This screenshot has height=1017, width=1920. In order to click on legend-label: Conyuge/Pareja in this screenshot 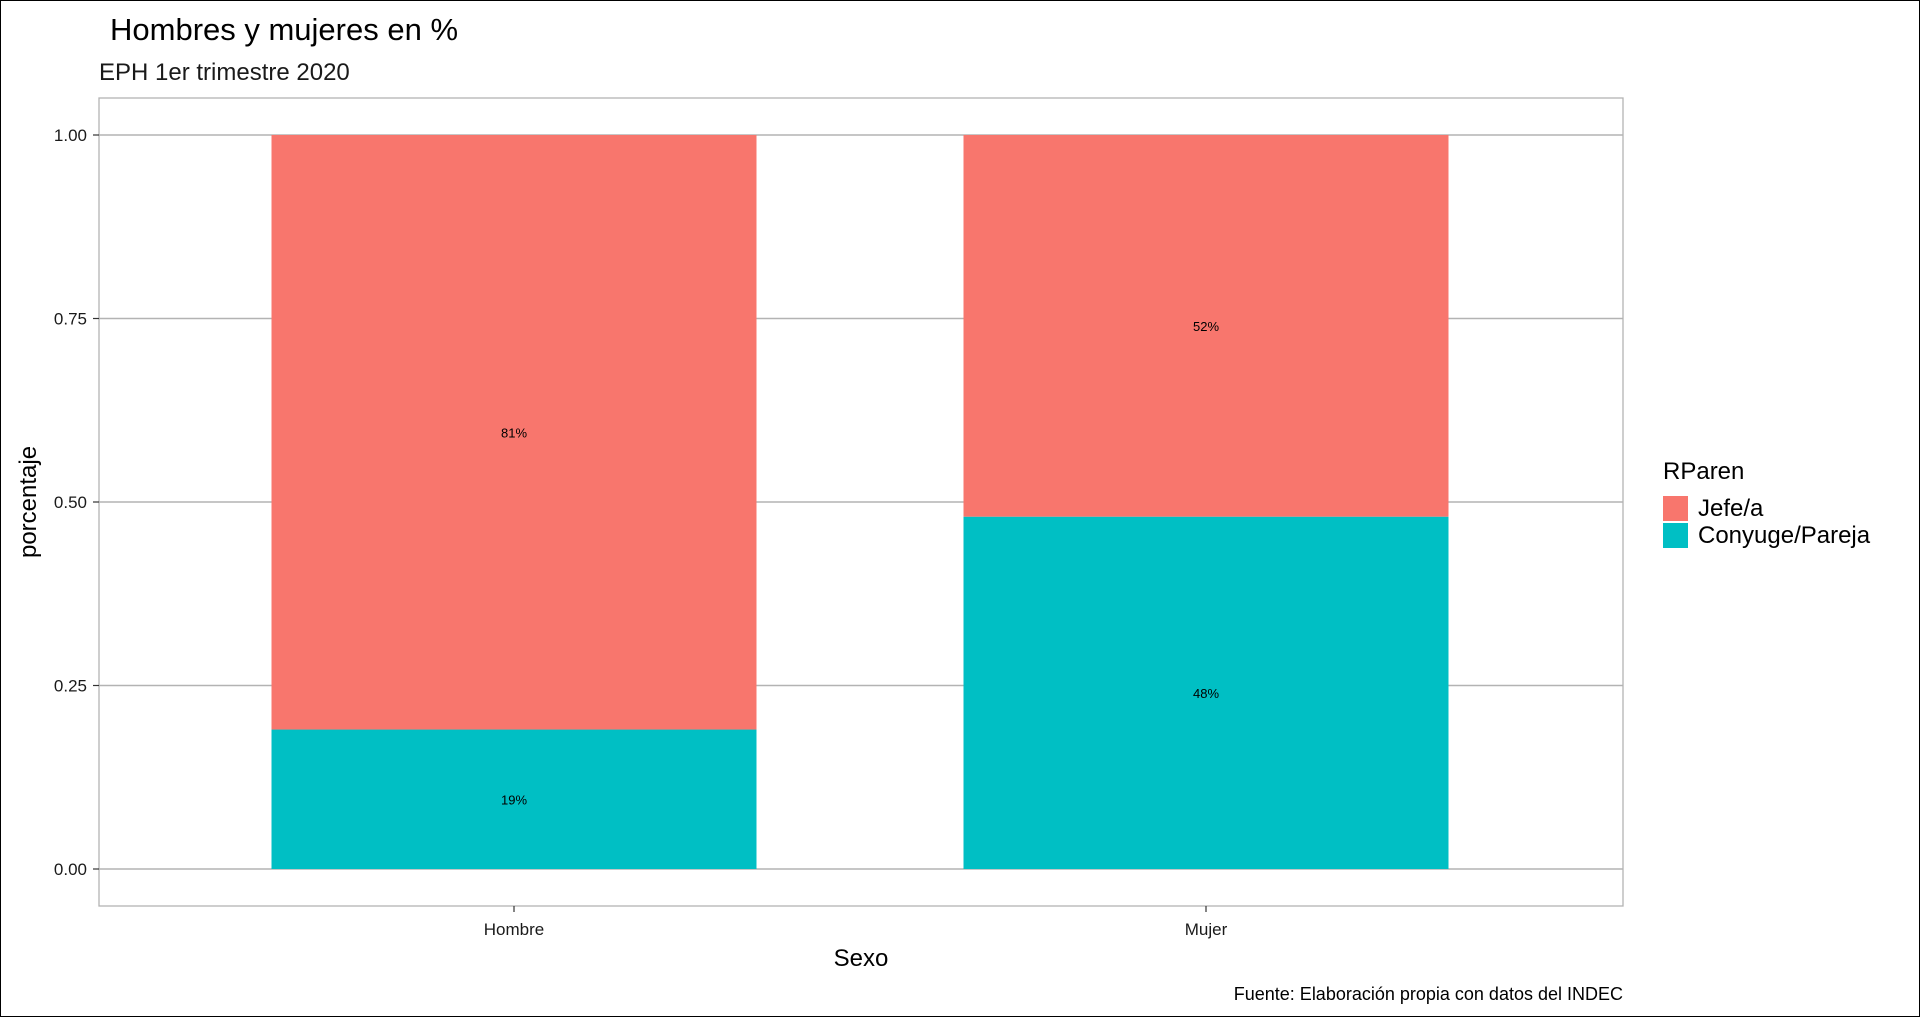, I will do `click(1784, 535)`.